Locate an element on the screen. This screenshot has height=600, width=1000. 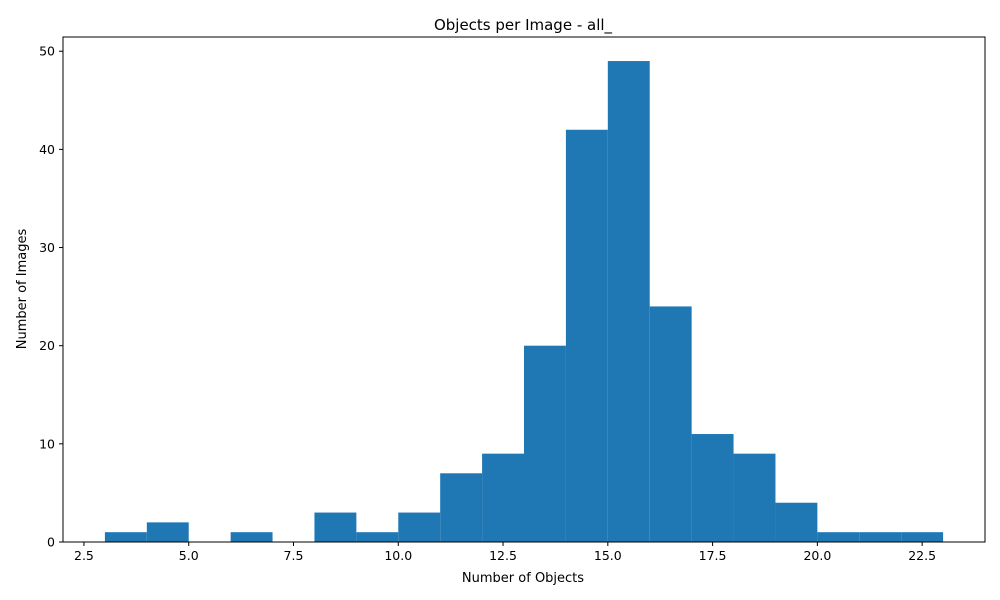
y-axis-label: Number of Images is located at coordinates (22, 289).